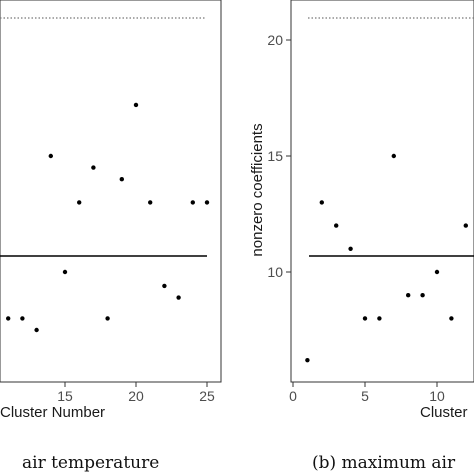 The height and width of the screenshot is (474, 474). I want to click on panel-a-x-tick-label: 15, so click(65, 396).